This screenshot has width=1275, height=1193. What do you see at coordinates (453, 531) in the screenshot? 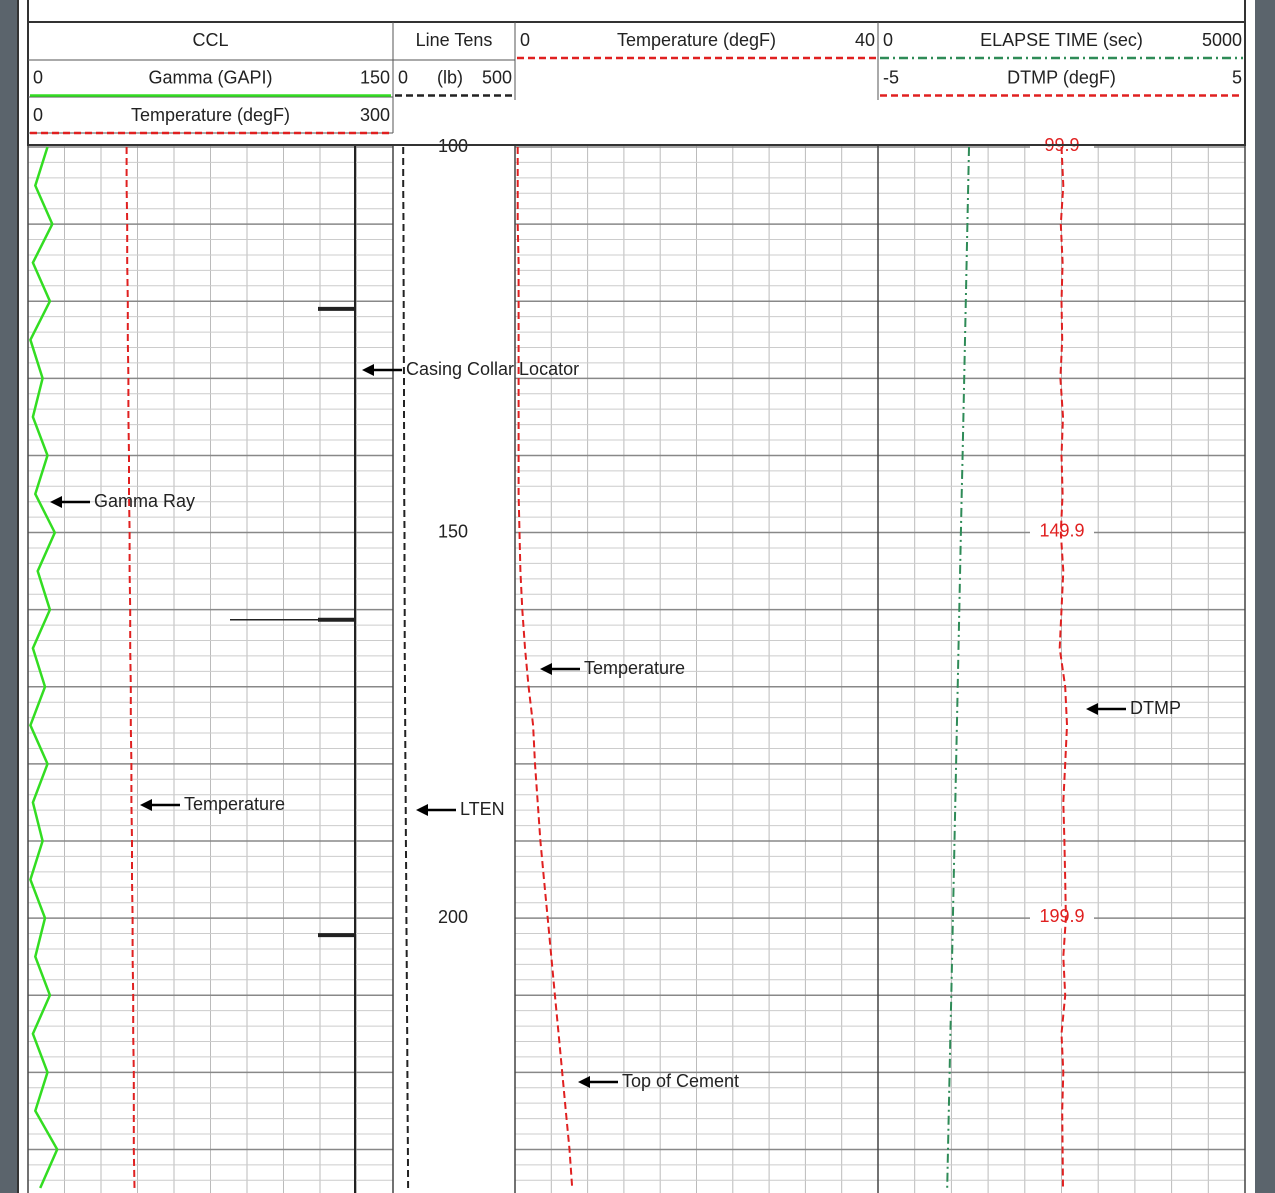
I see `depth-tick-label: 150` at bounding box center [453, 531].